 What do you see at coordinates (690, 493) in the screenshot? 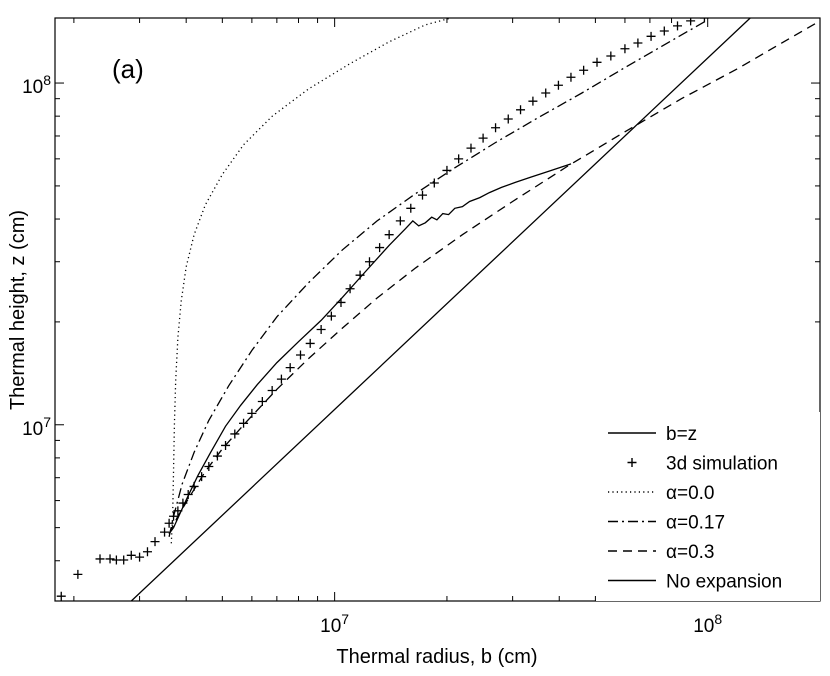
I see `legend-entry-2: α=0.0` at bounding box center [690, 493].